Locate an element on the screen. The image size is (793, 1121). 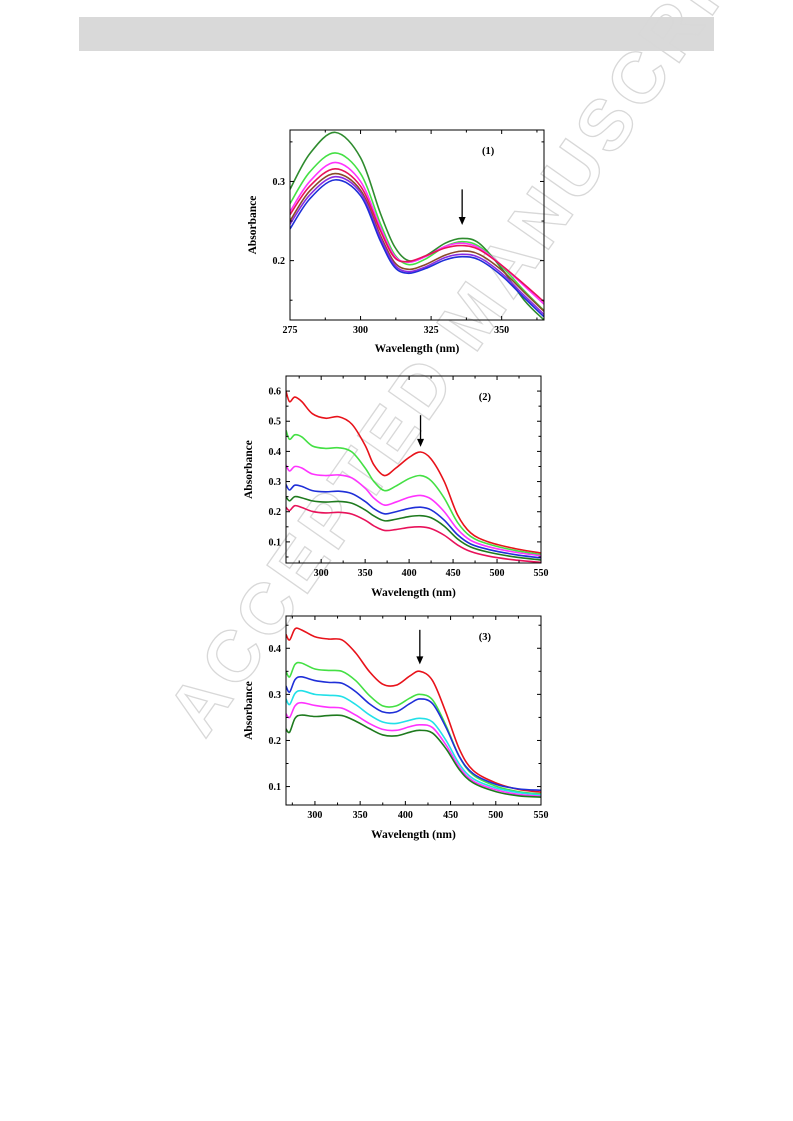
y-tick-label: 0.6 is located at coordinates (275, 392).